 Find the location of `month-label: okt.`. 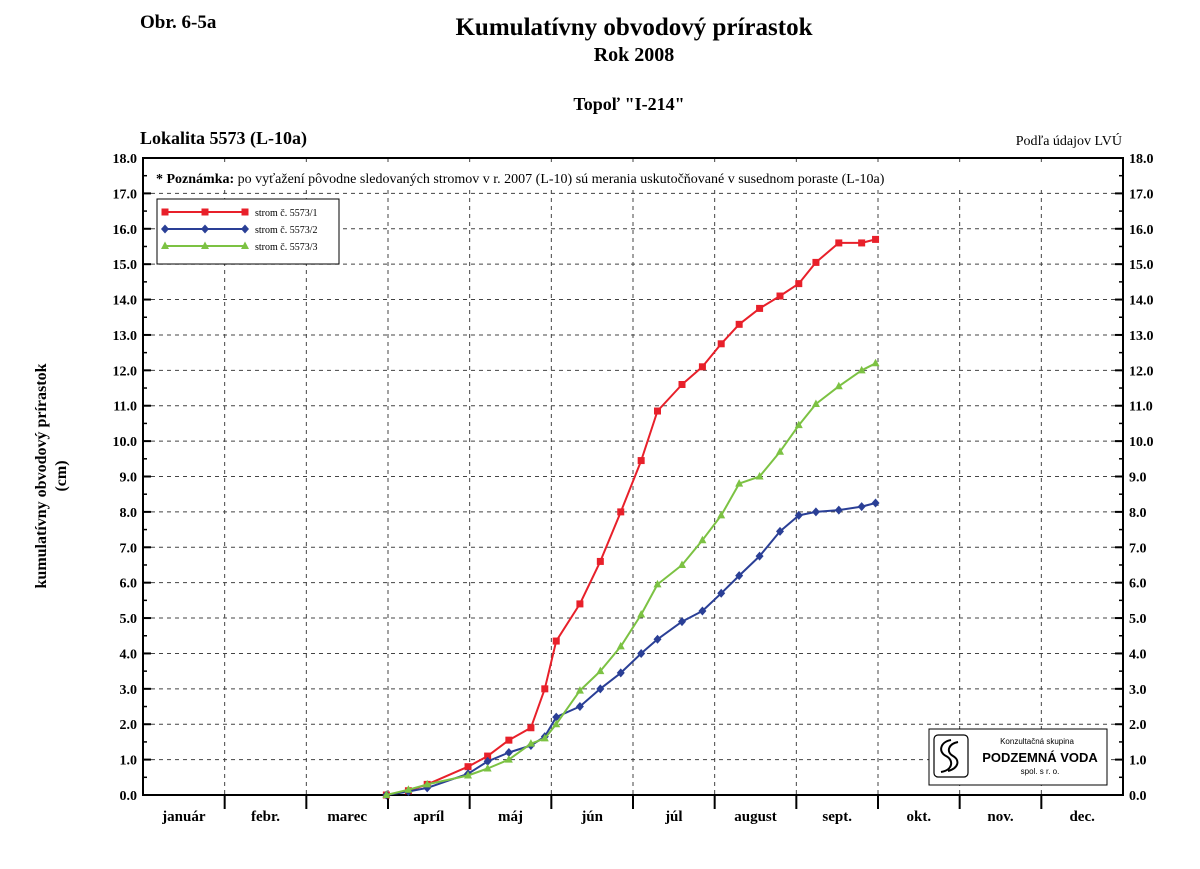

month-label: okt. is located at coordinates (919, 817).